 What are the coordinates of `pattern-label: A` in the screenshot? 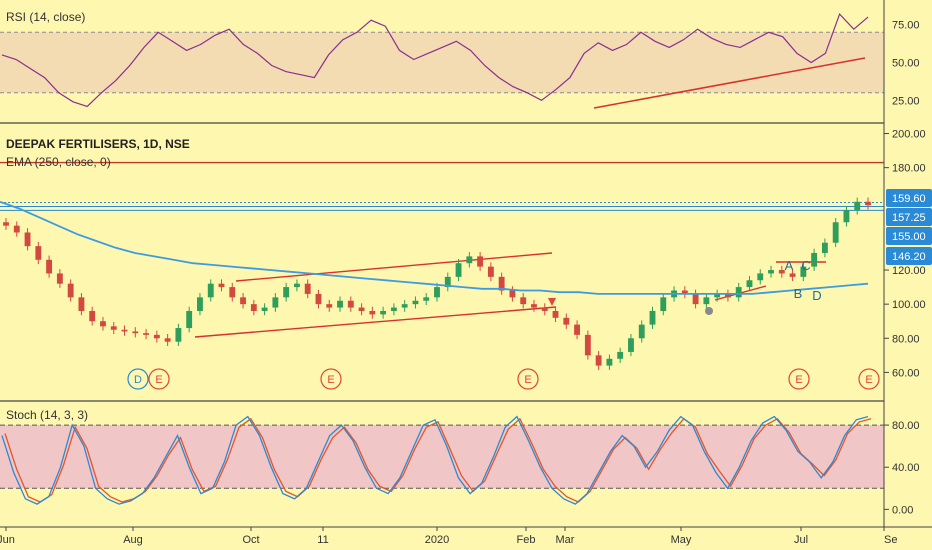 It's located at (789, 265).